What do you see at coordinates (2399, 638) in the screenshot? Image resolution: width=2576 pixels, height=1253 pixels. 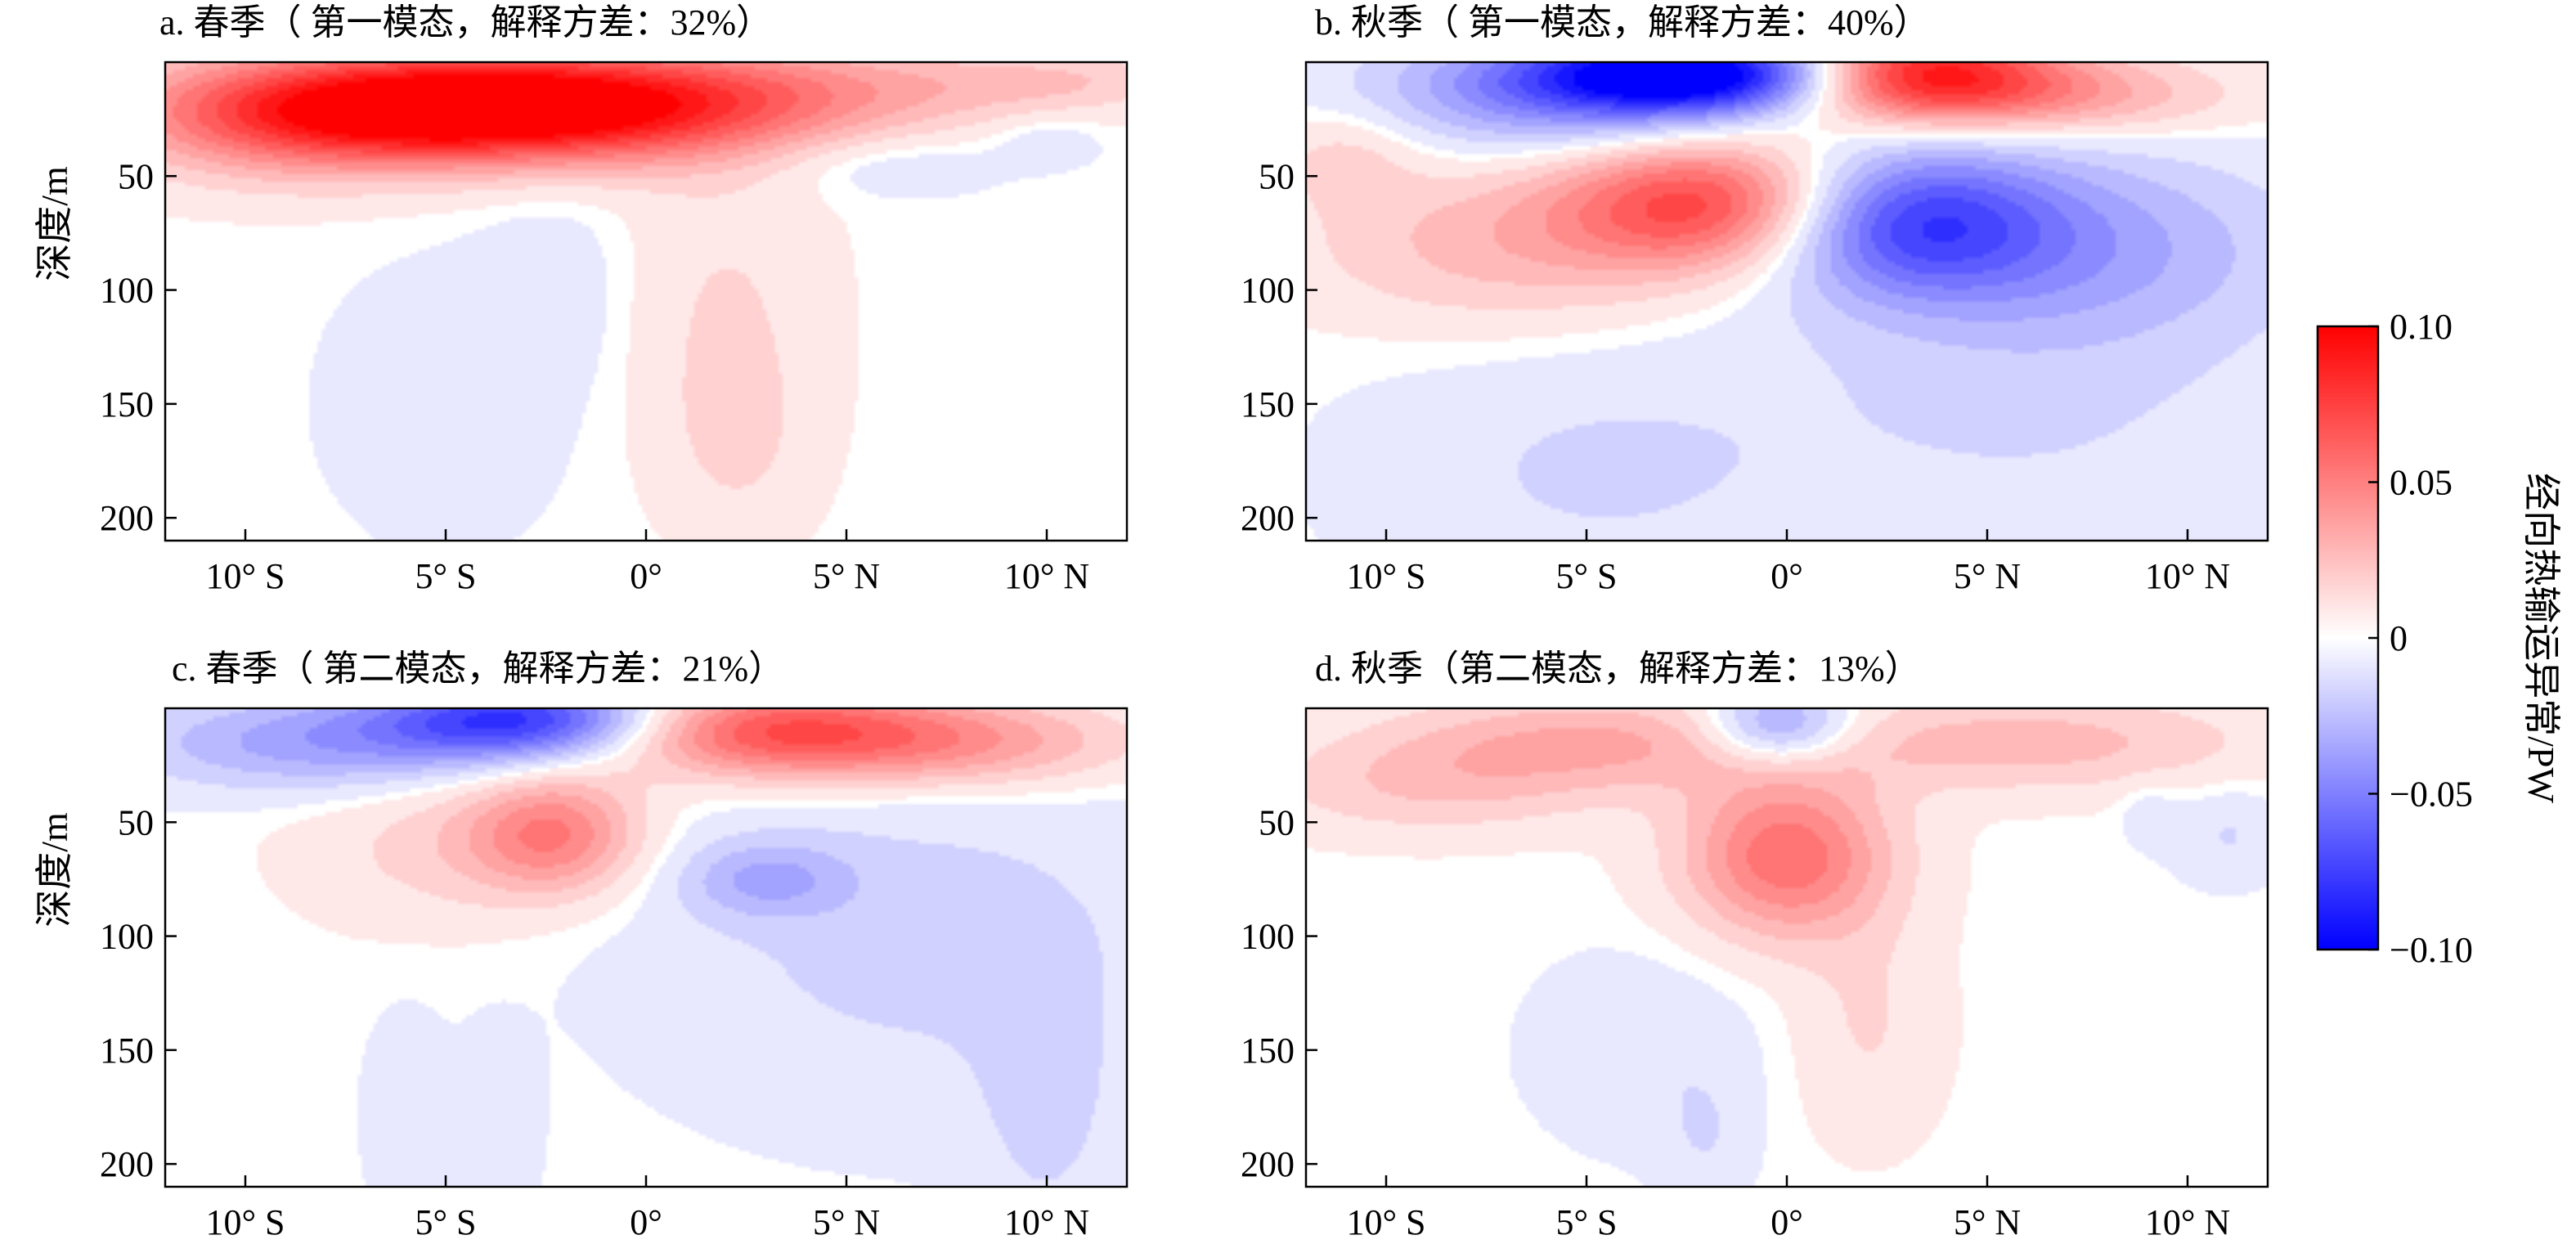 I see `colorbar-tick-label: 0` at bounding box center [2399, 638].